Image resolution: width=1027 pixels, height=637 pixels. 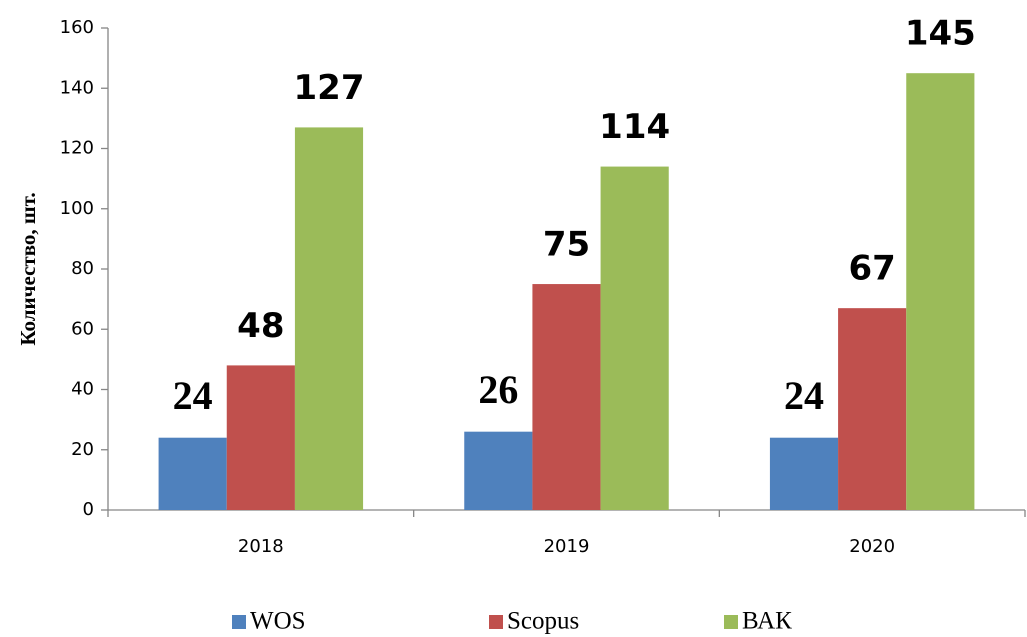 I want to click on value-label: 114, so click(x=634, y=127).